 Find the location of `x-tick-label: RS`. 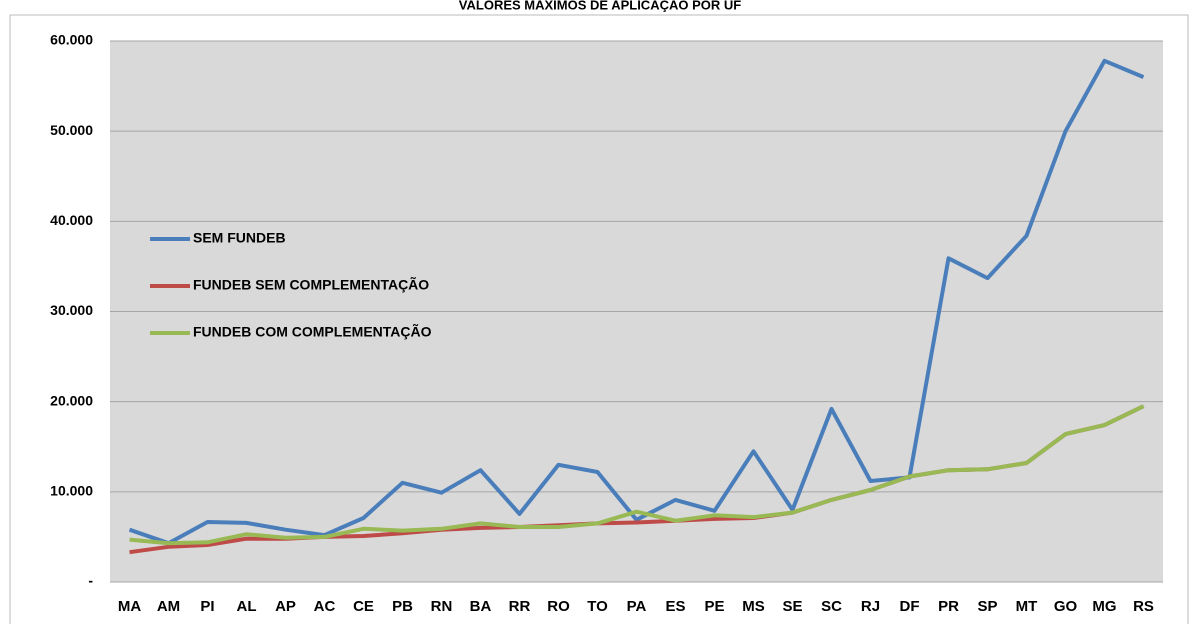

x-tick-label: RS is located at coordinates (1143, 606).